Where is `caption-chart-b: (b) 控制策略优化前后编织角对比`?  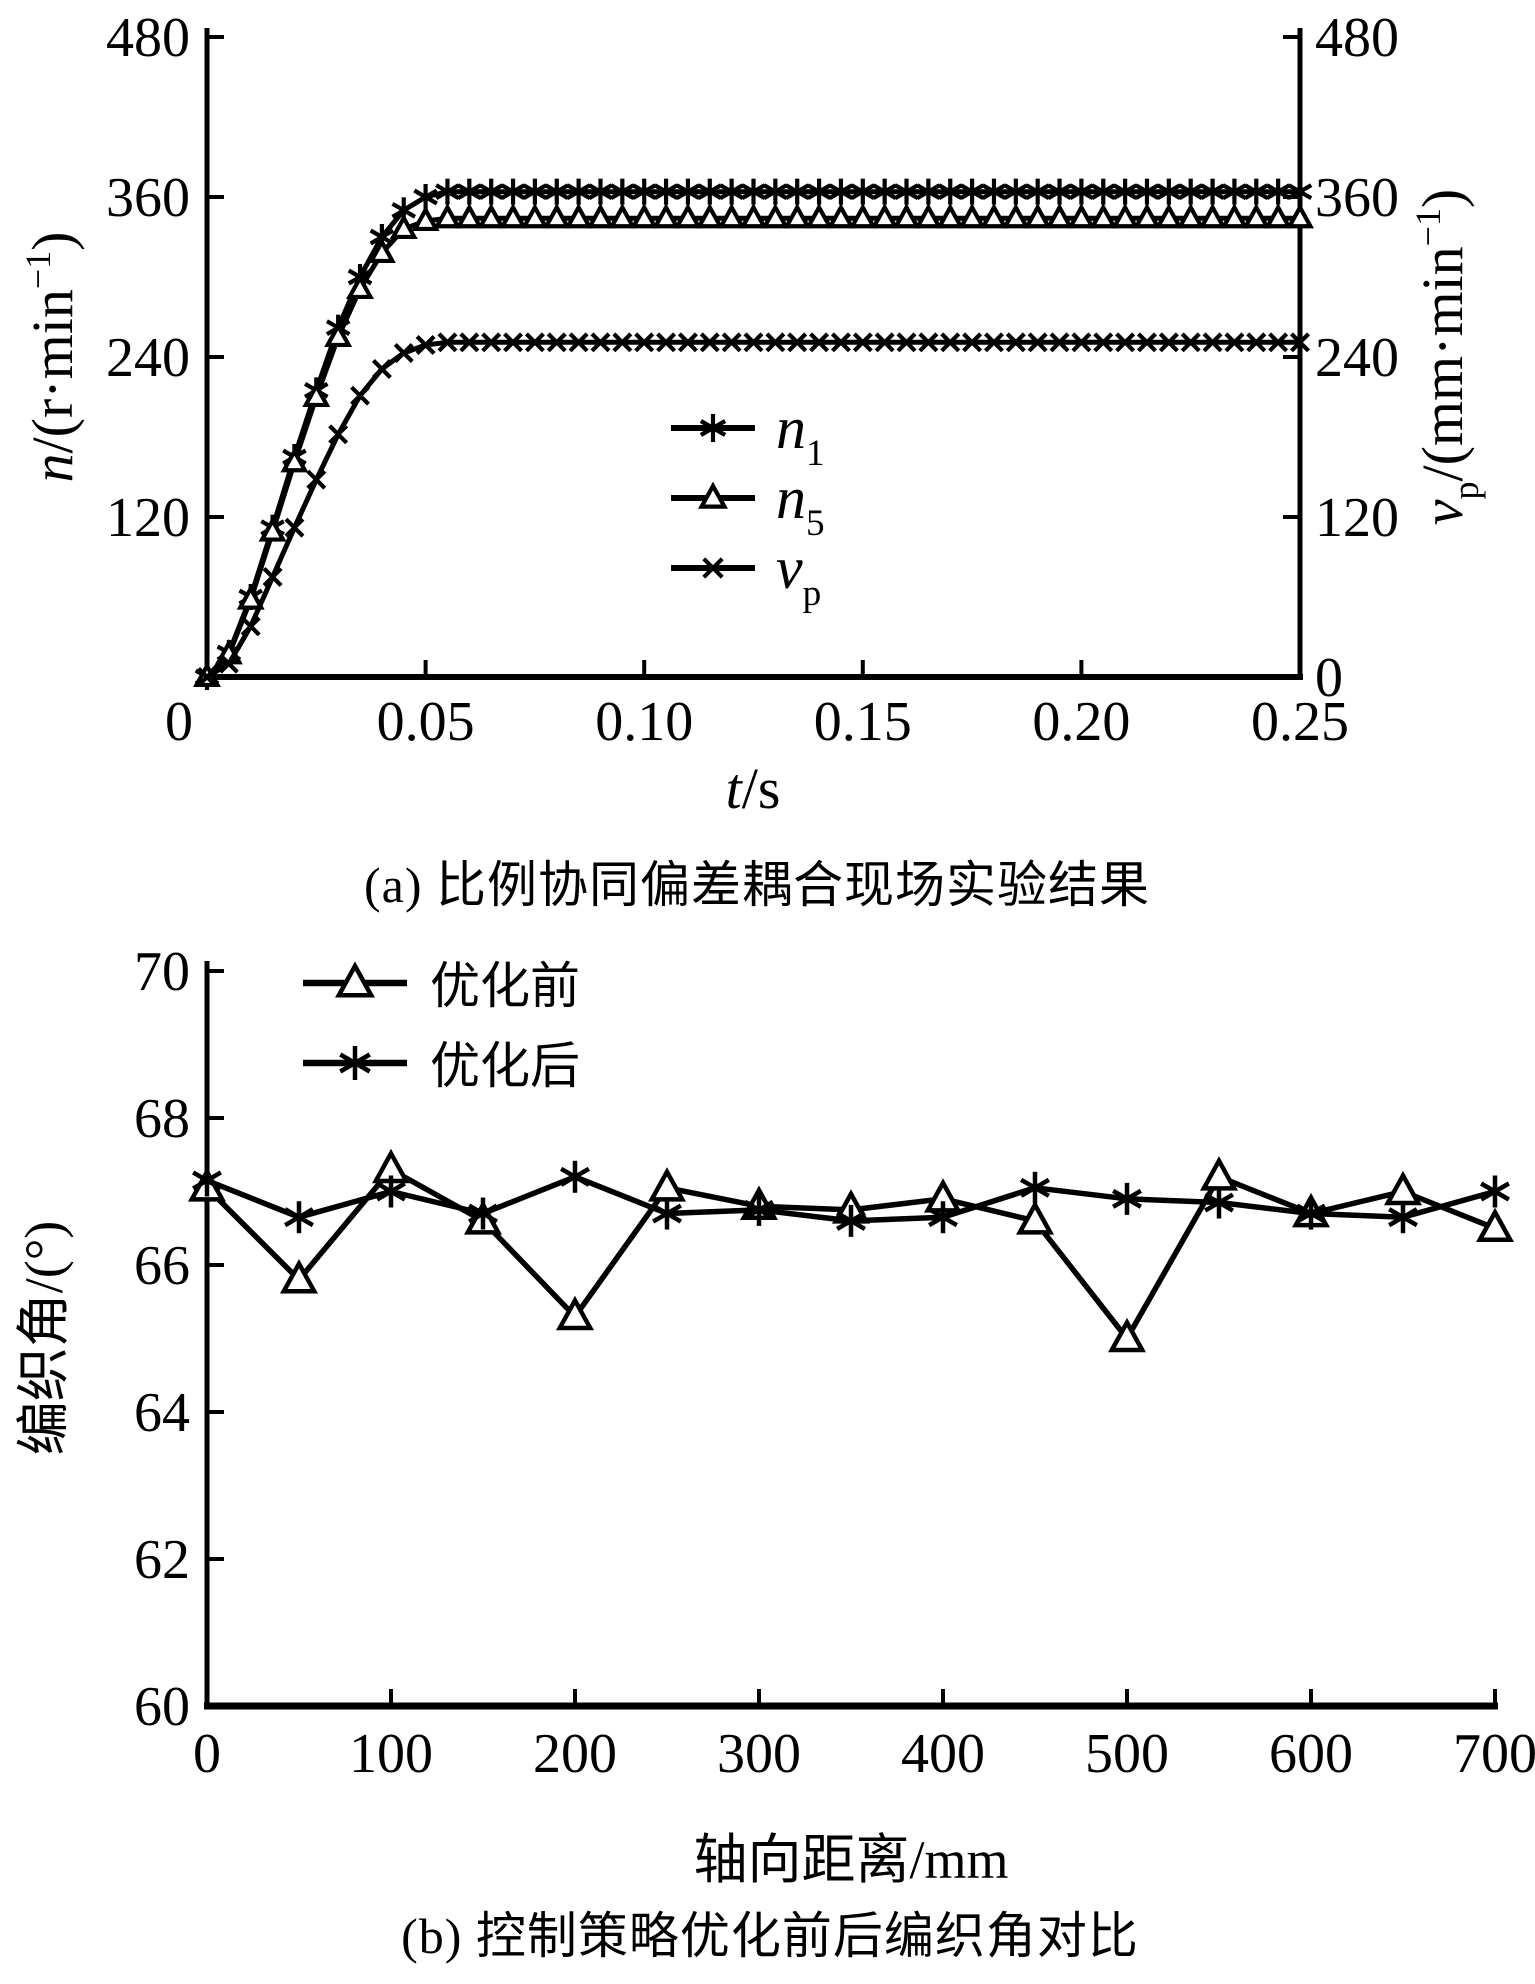
caption-chart-b: (b) 控制策略优化前后编织角对比 is located at coordinates (770, 1936).